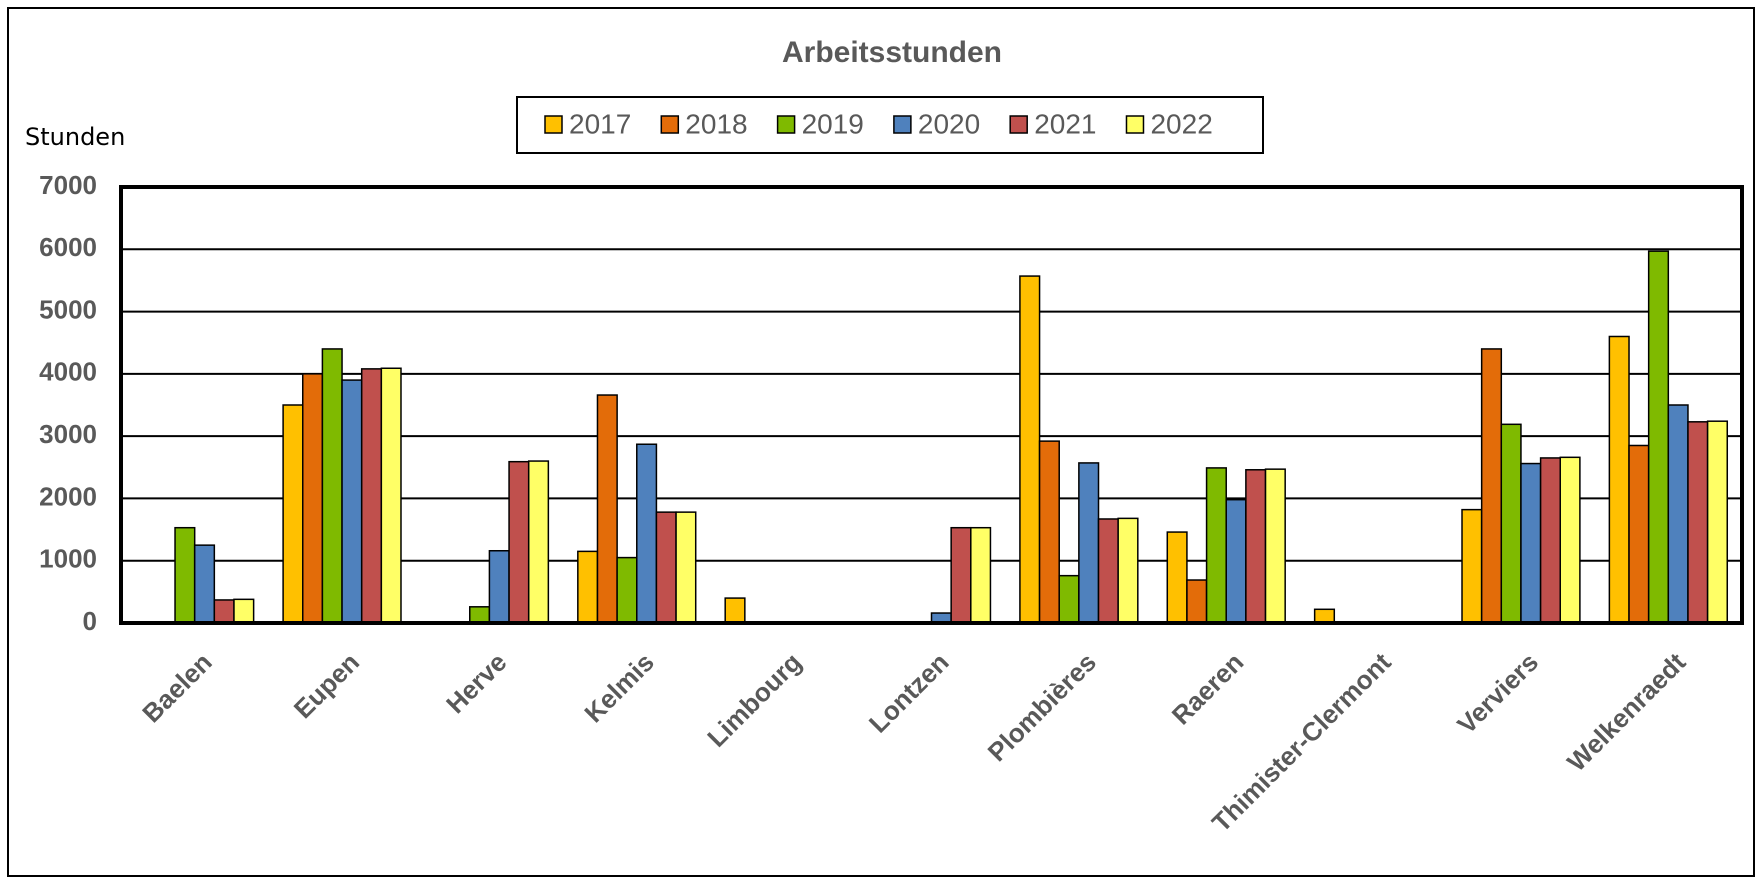  What do you see at coordinates (68, 559) in the screenshot?
I see `y-tick-label: 1000` at bounding box center [68, 559].